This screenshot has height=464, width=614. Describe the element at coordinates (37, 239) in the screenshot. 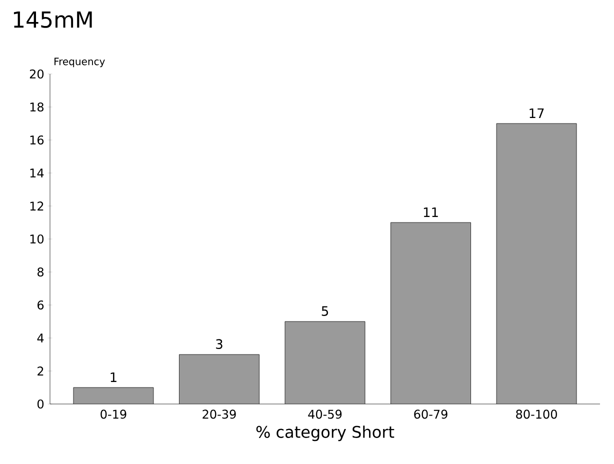

I see `y-tick-label: 10` at that location.